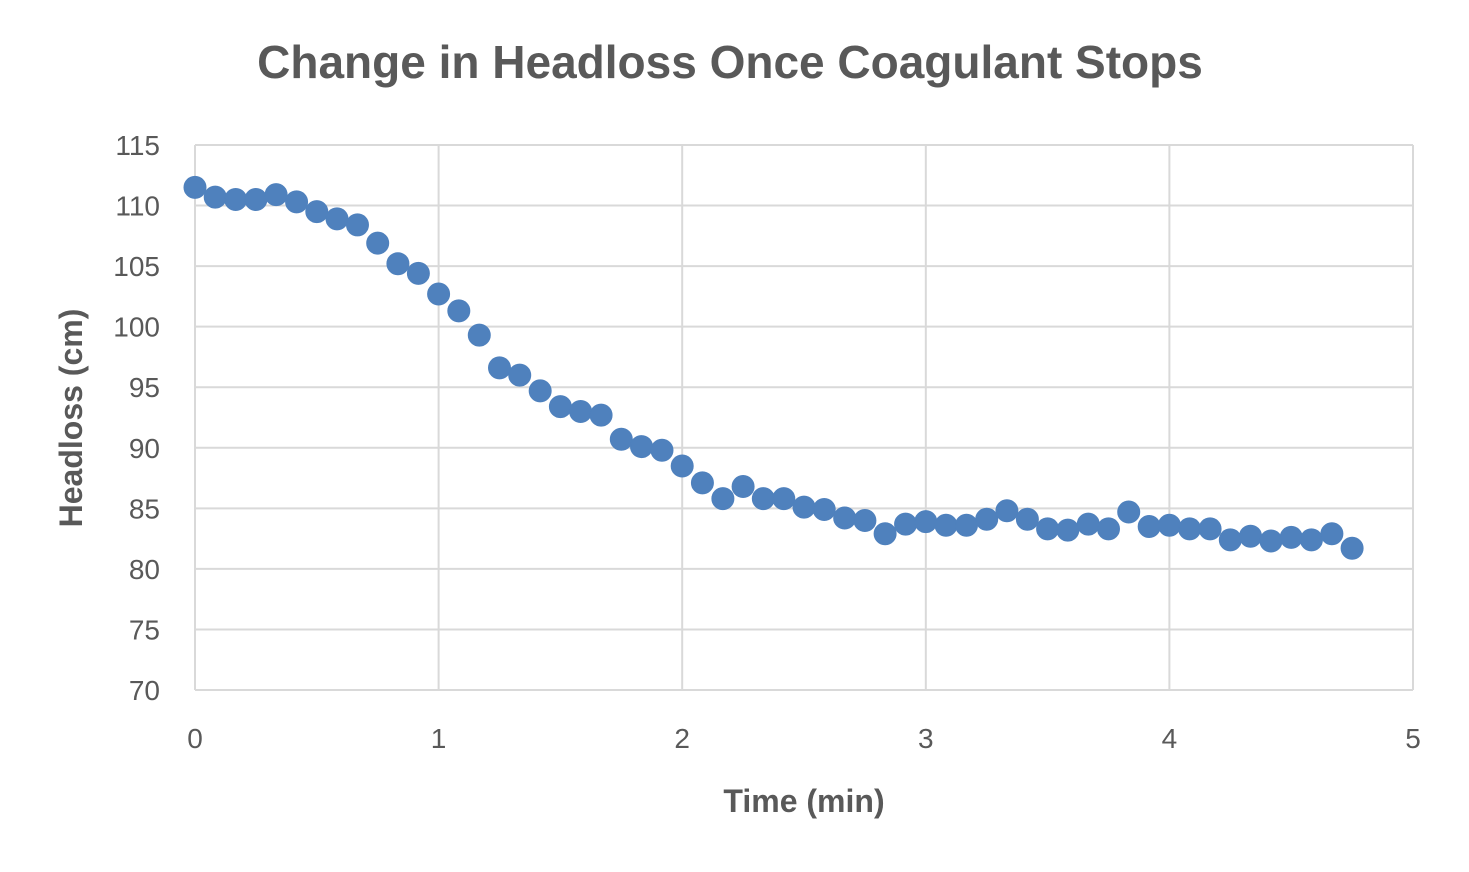 This screenshot has width=1469, height=872. Describe the element at coordinates (144, 448) in the screenshot. I see `y-tick-label: 90` at that location.